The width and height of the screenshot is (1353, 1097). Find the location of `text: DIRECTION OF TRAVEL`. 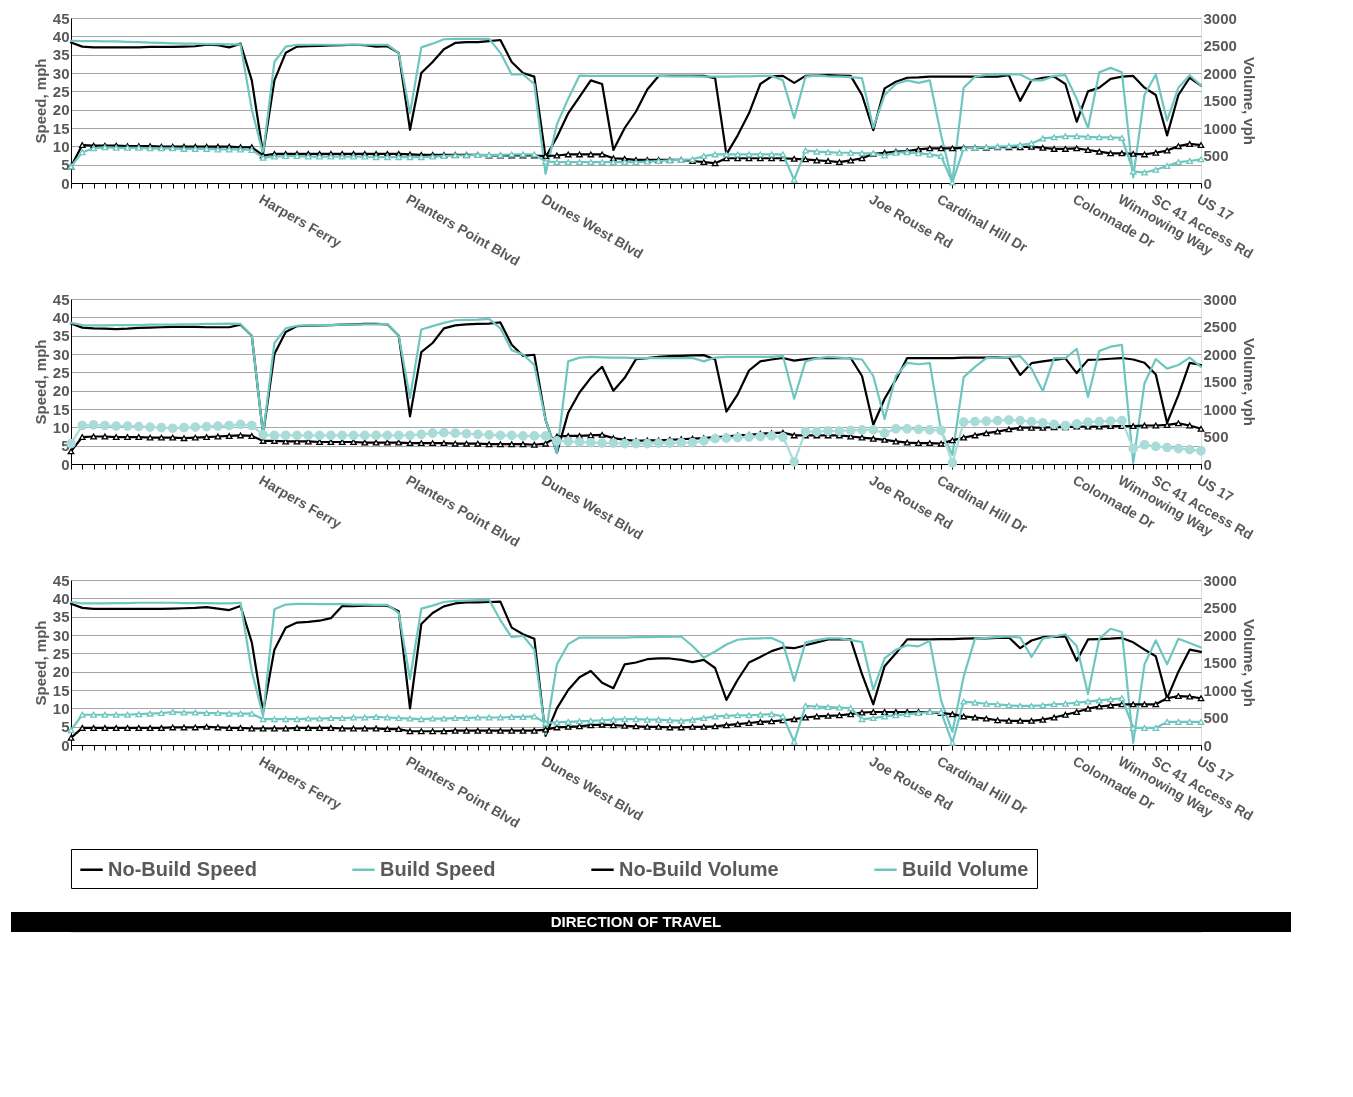

text: DIRECTION OF TRAVEL is located at coordinates (636, 921).